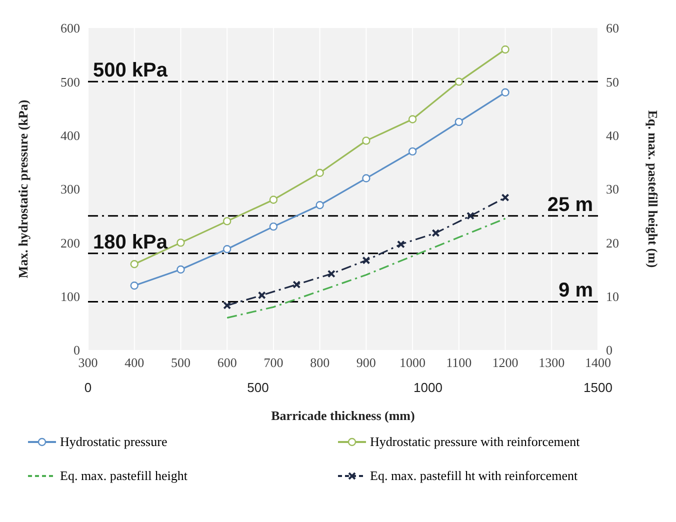 Image resolution: width=676 pixels, height=522 pixels. What do you see at coordinates (70, 28) in the screenshot?
I see `y-tick-label: 600` at bounding box center [70, 28].